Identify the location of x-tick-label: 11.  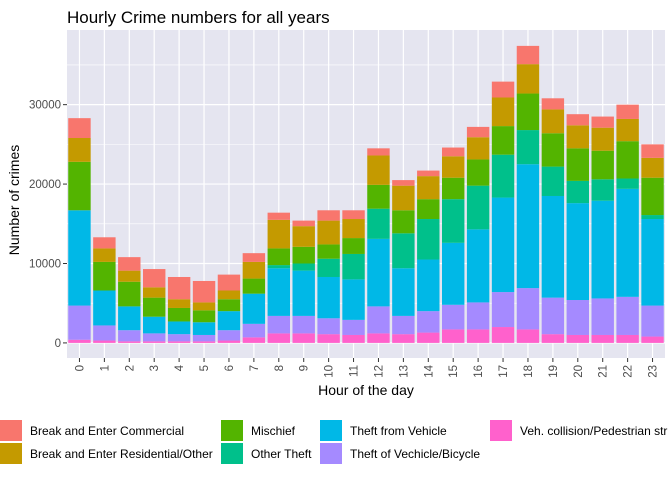
(355, 371).